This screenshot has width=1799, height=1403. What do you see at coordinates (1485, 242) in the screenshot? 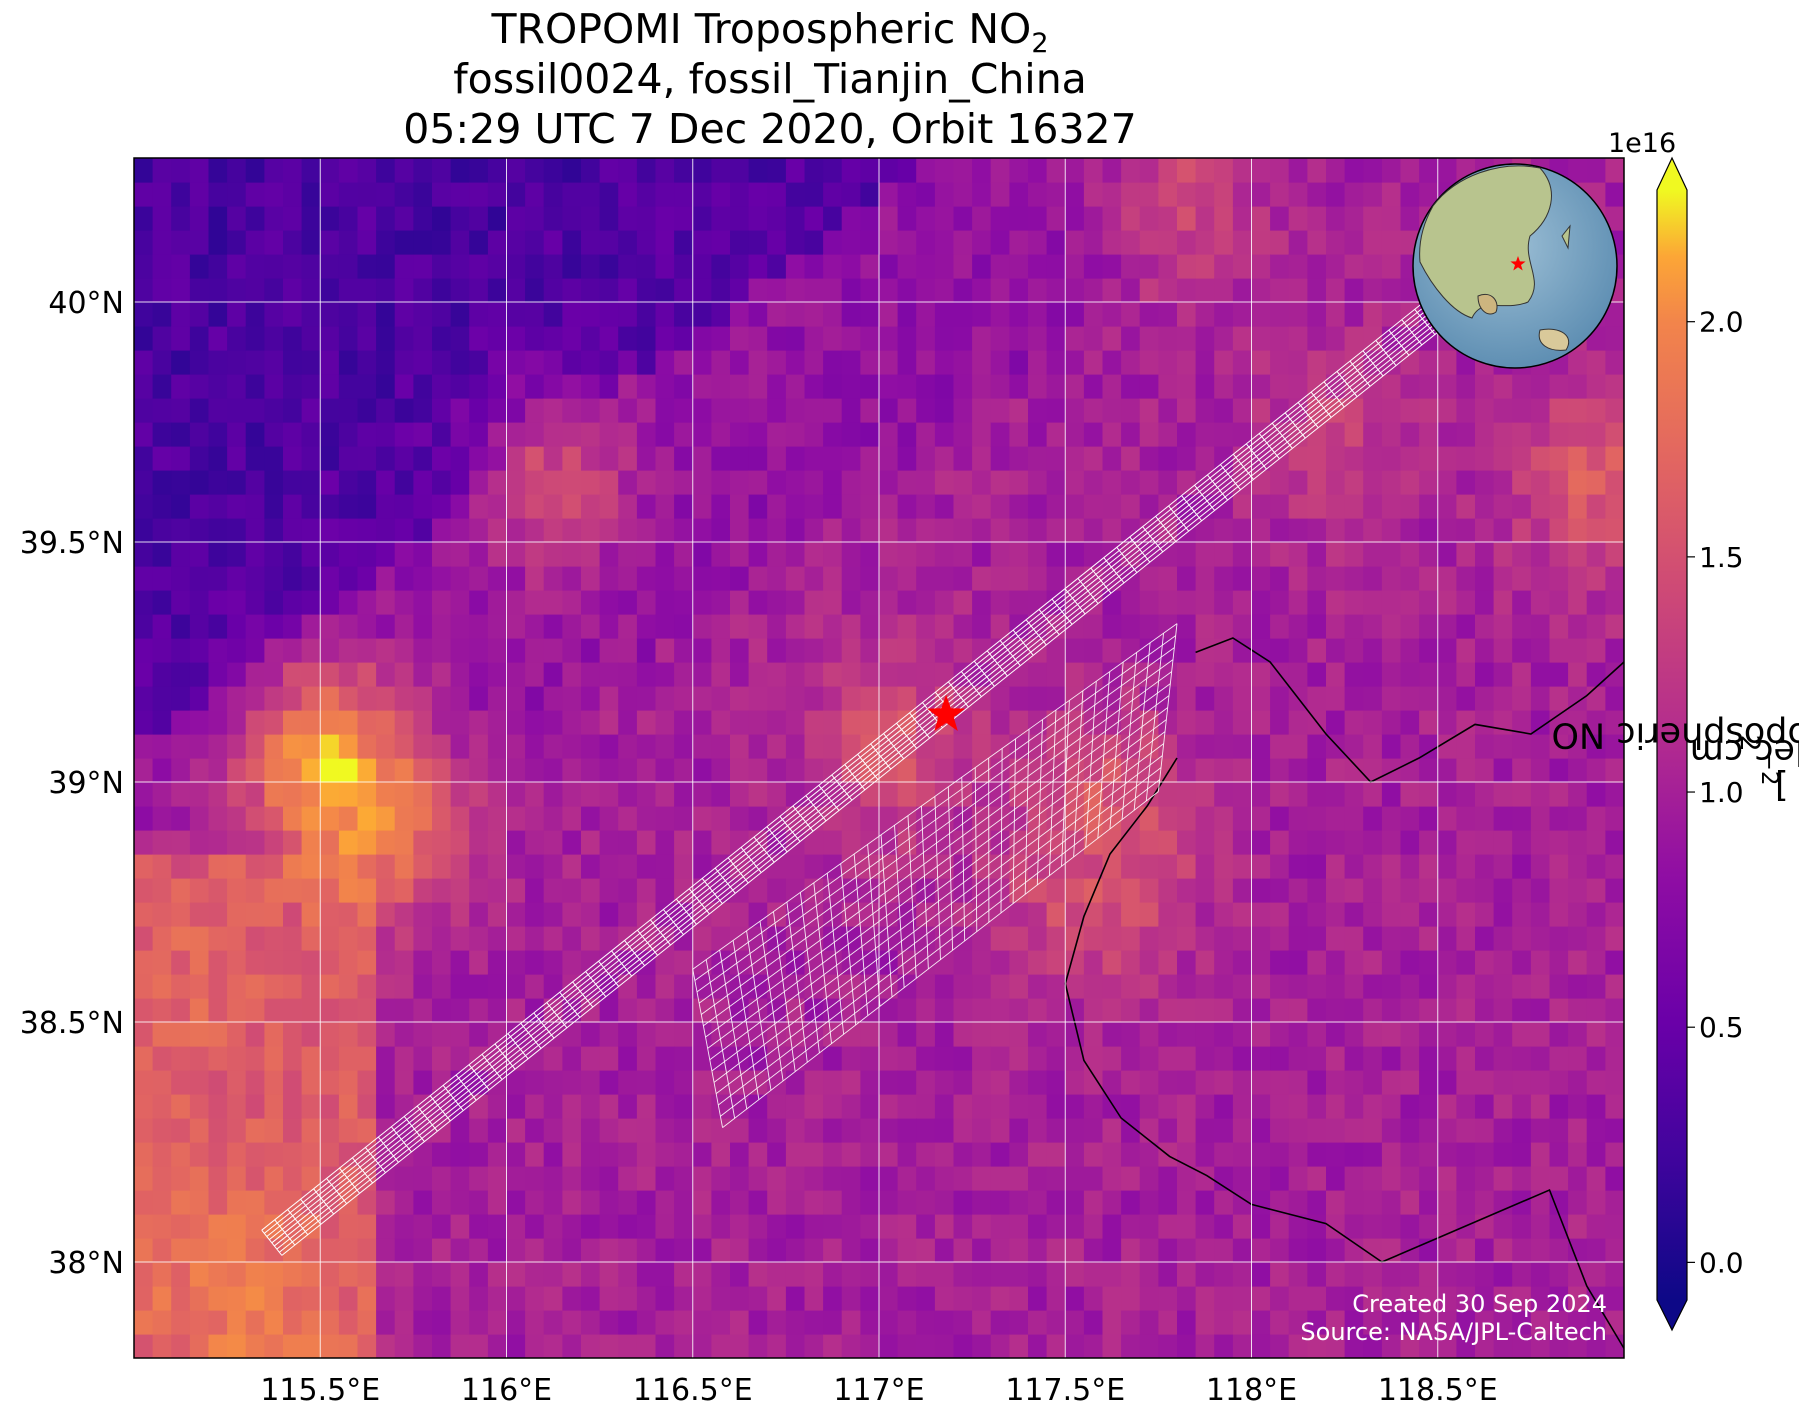
I see `globe-land-asia` at bounding box center [1485, 242].